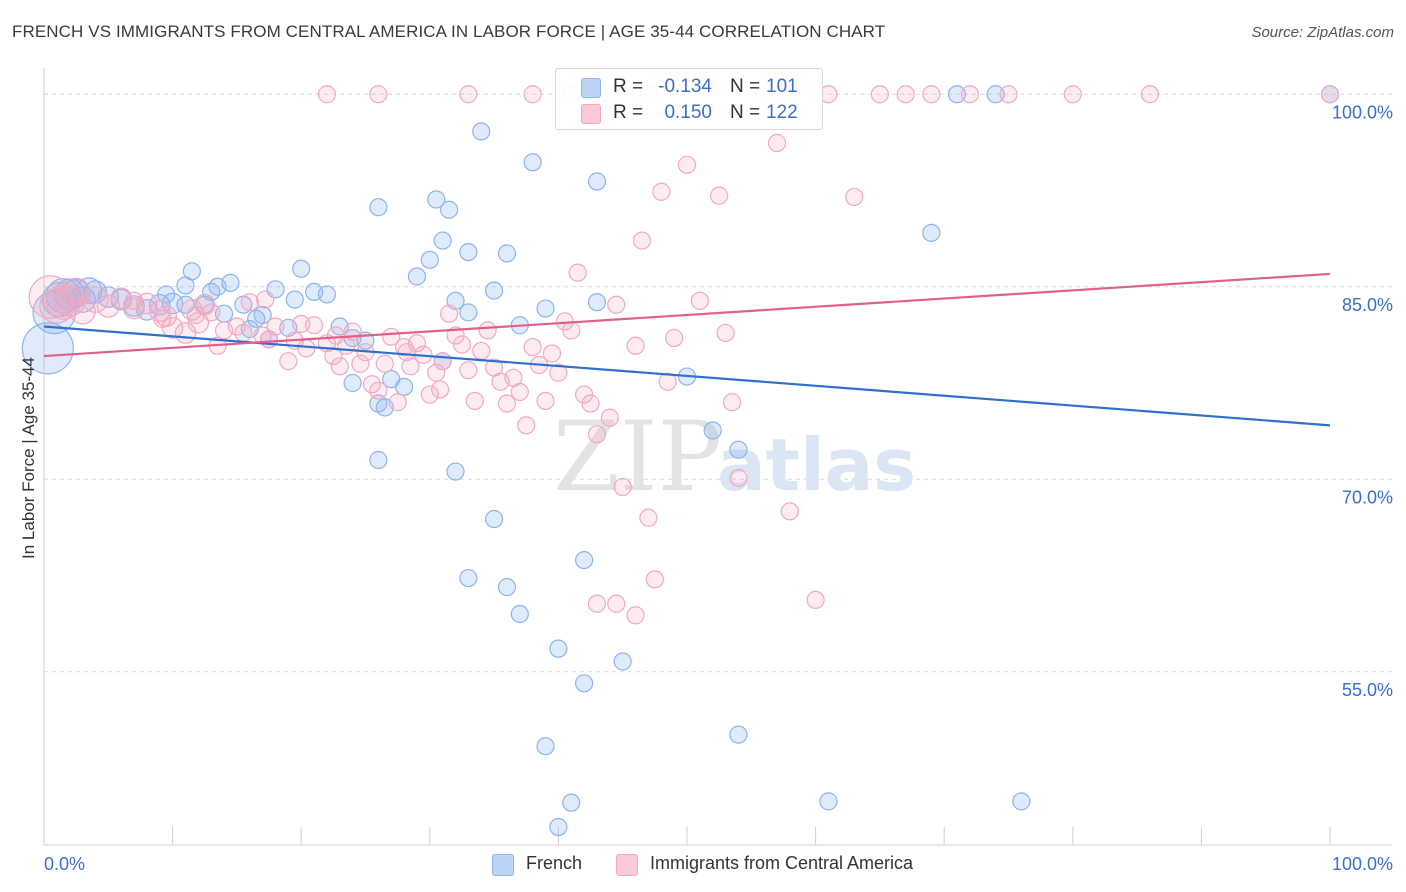 The width and height of the screenshot is (1406, 892). I want to click on series-legend: French Immigrants from Central America, so click(703, 865).